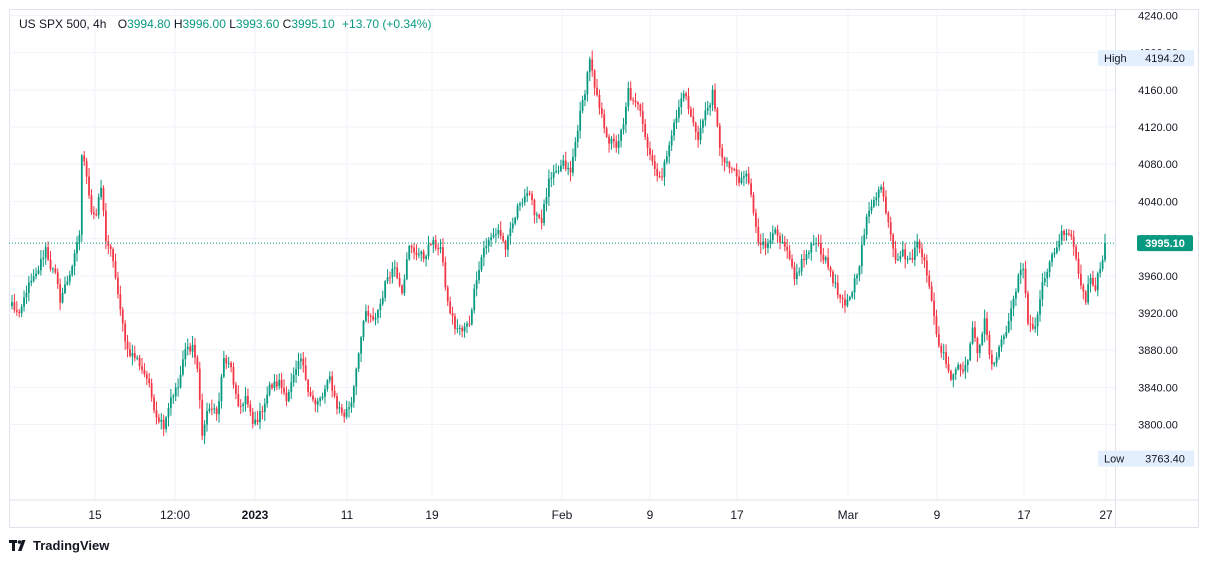 The width and height of the screenshot is (1209, 564). Describe the element at coordinates (937, 515) in the screenshot. I see `x-tick-label: 9` at that location.